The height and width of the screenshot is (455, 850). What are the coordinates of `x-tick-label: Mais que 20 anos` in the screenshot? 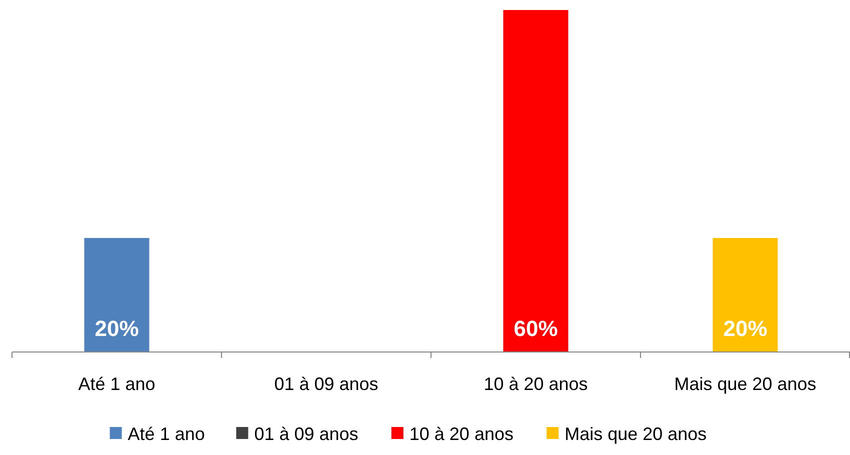 It's located at (745, 384).